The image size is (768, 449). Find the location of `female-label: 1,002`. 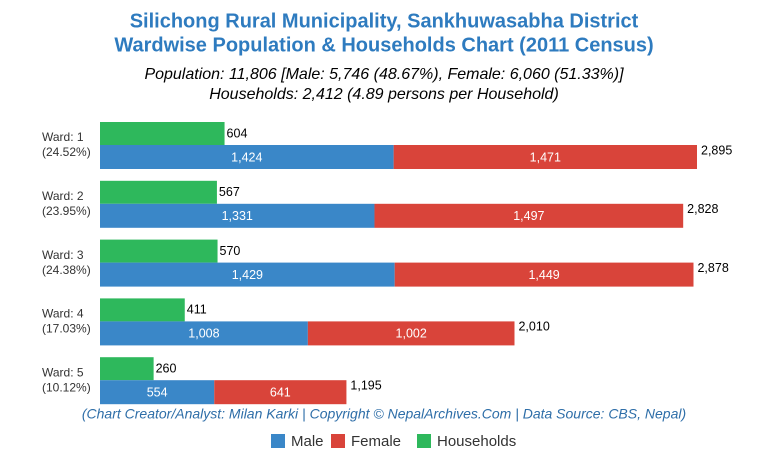

female-label: 1,002 is located at coordinates (411, 334).